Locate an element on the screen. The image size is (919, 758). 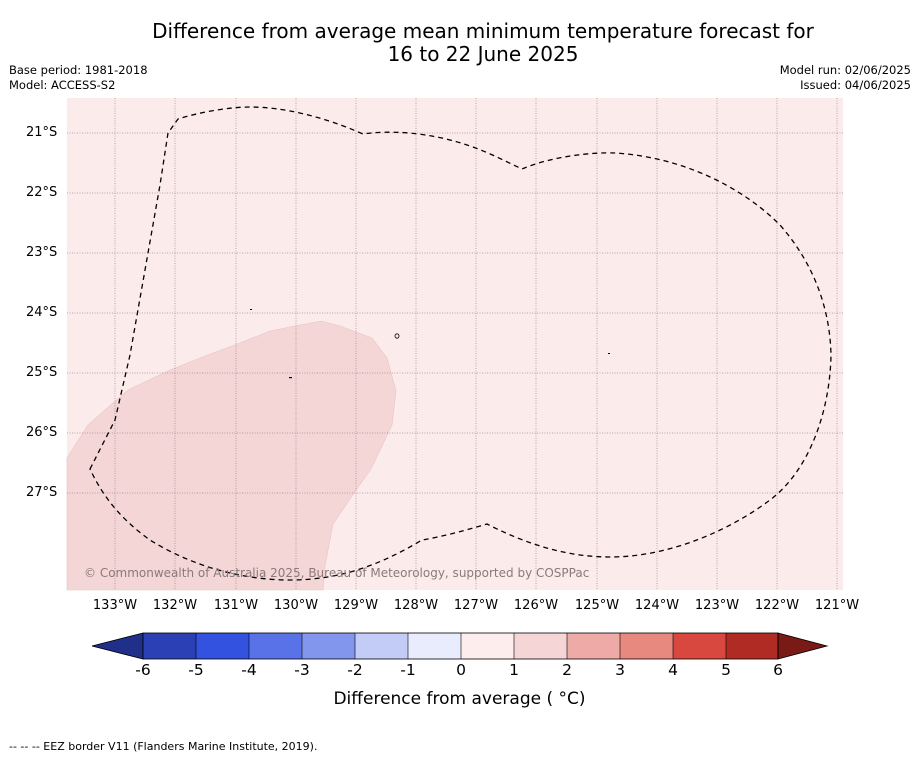
colorbar-min-arrow is located at coordinates (117, 646).